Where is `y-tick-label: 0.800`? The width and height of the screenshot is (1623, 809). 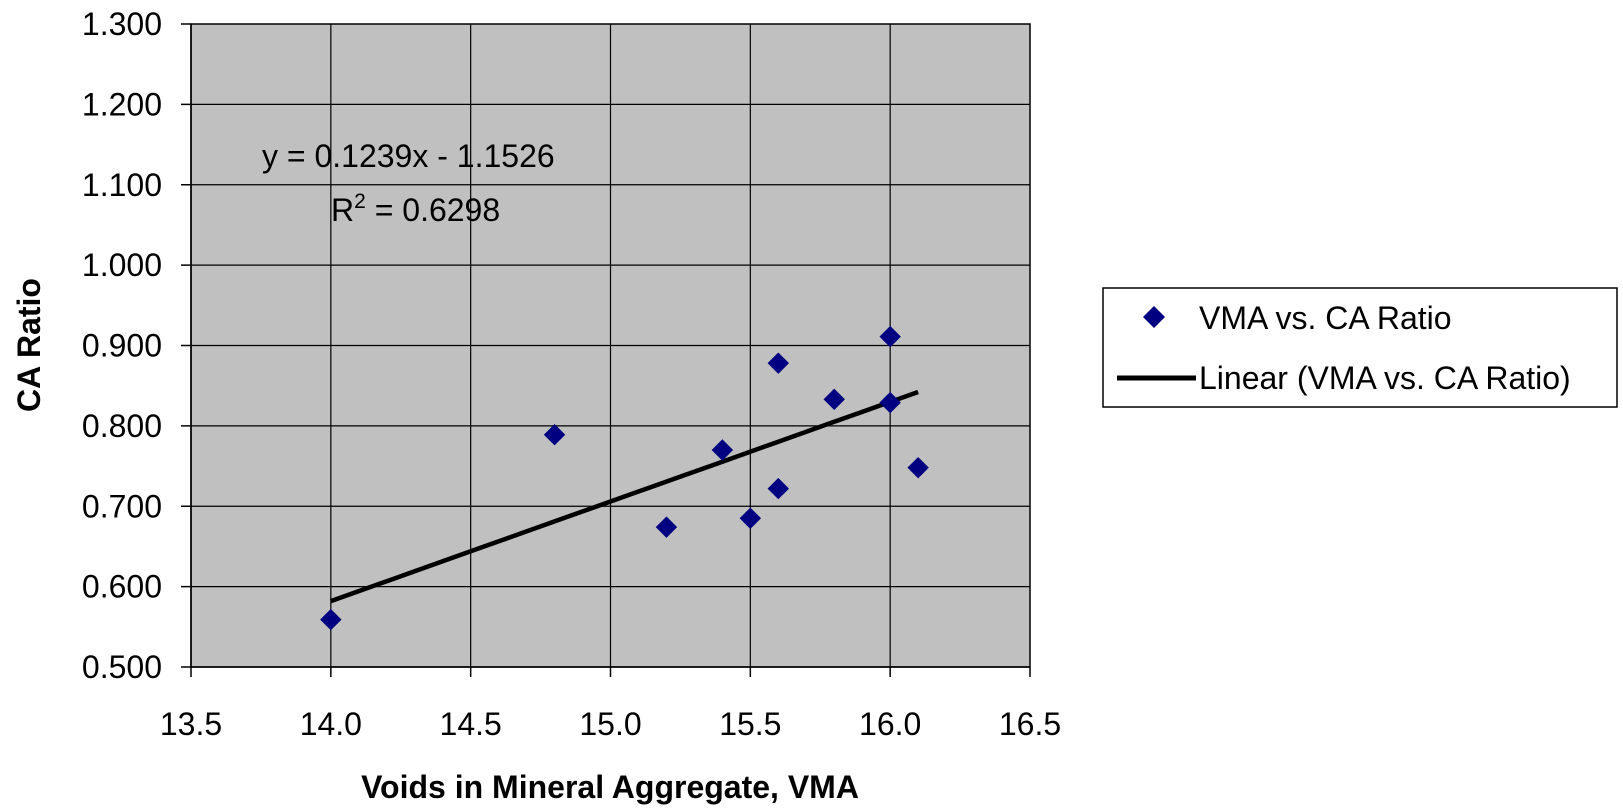
y-tick-label: 0.800 is located at coordinates (122, 426).